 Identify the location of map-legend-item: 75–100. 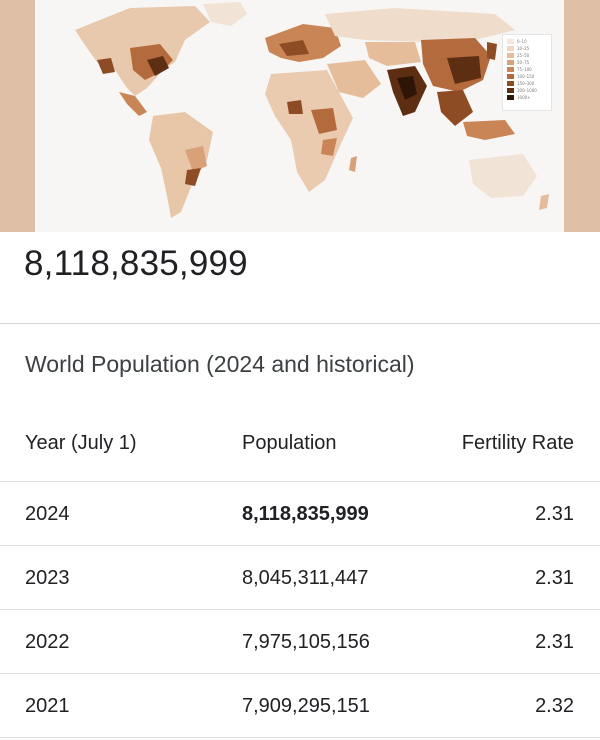
(529, 69).